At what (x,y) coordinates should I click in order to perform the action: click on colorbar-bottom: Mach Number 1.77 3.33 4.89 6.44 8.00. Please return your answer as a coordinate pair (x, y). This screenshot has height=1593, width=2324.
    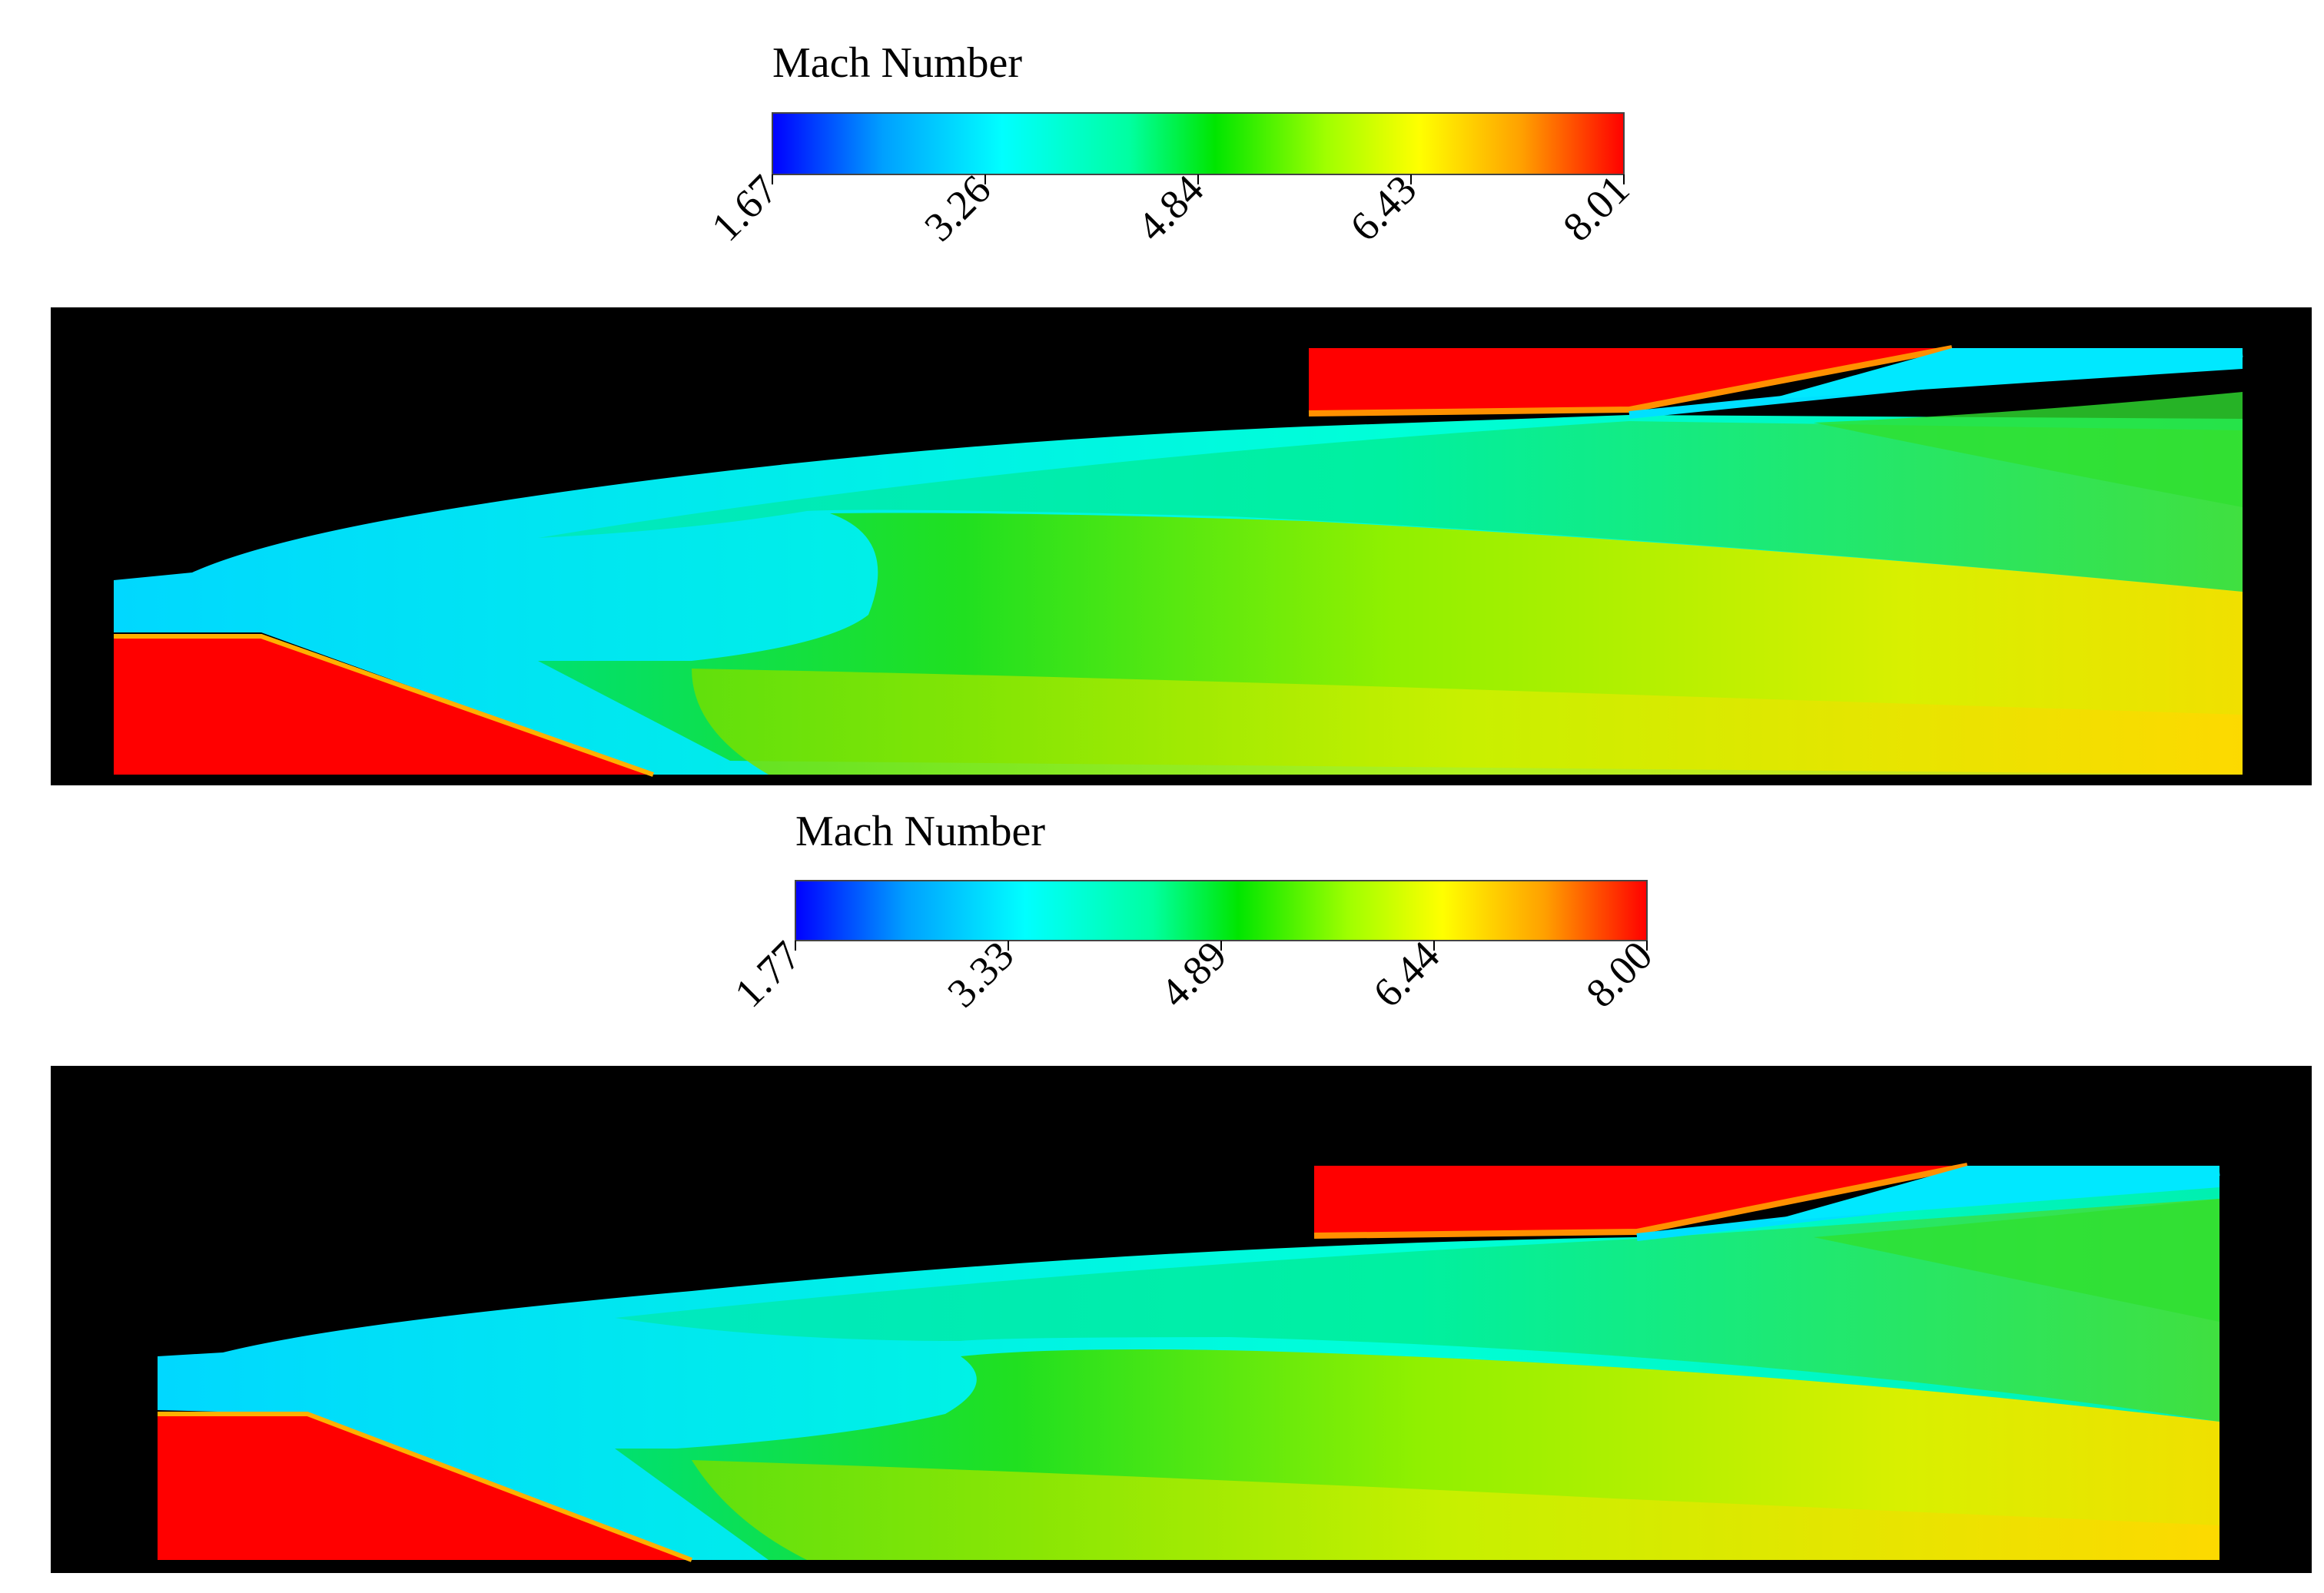
    Looking at the image, I should click on (1193, 912).